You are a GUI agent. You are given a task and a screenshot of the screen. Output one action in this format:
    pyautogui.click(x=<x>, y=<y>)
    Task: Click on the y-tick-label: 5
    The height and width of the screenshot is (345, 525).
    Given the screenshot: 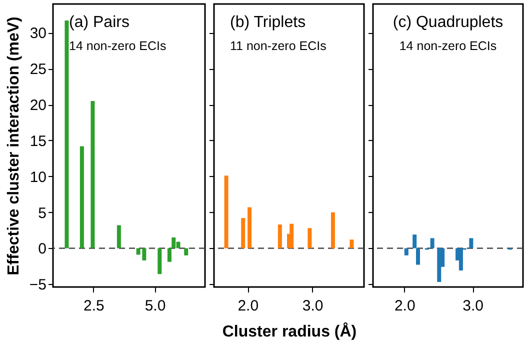 What is the action you would take?
    pyautogui.click(x=42, y=213)
    